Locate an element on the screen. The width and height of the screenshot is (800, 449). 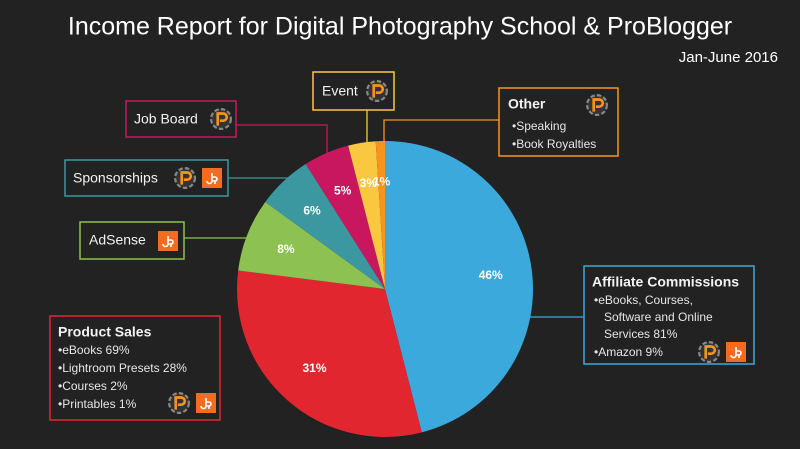
callout-item: Software and Online is located at coordinates (658, 317).